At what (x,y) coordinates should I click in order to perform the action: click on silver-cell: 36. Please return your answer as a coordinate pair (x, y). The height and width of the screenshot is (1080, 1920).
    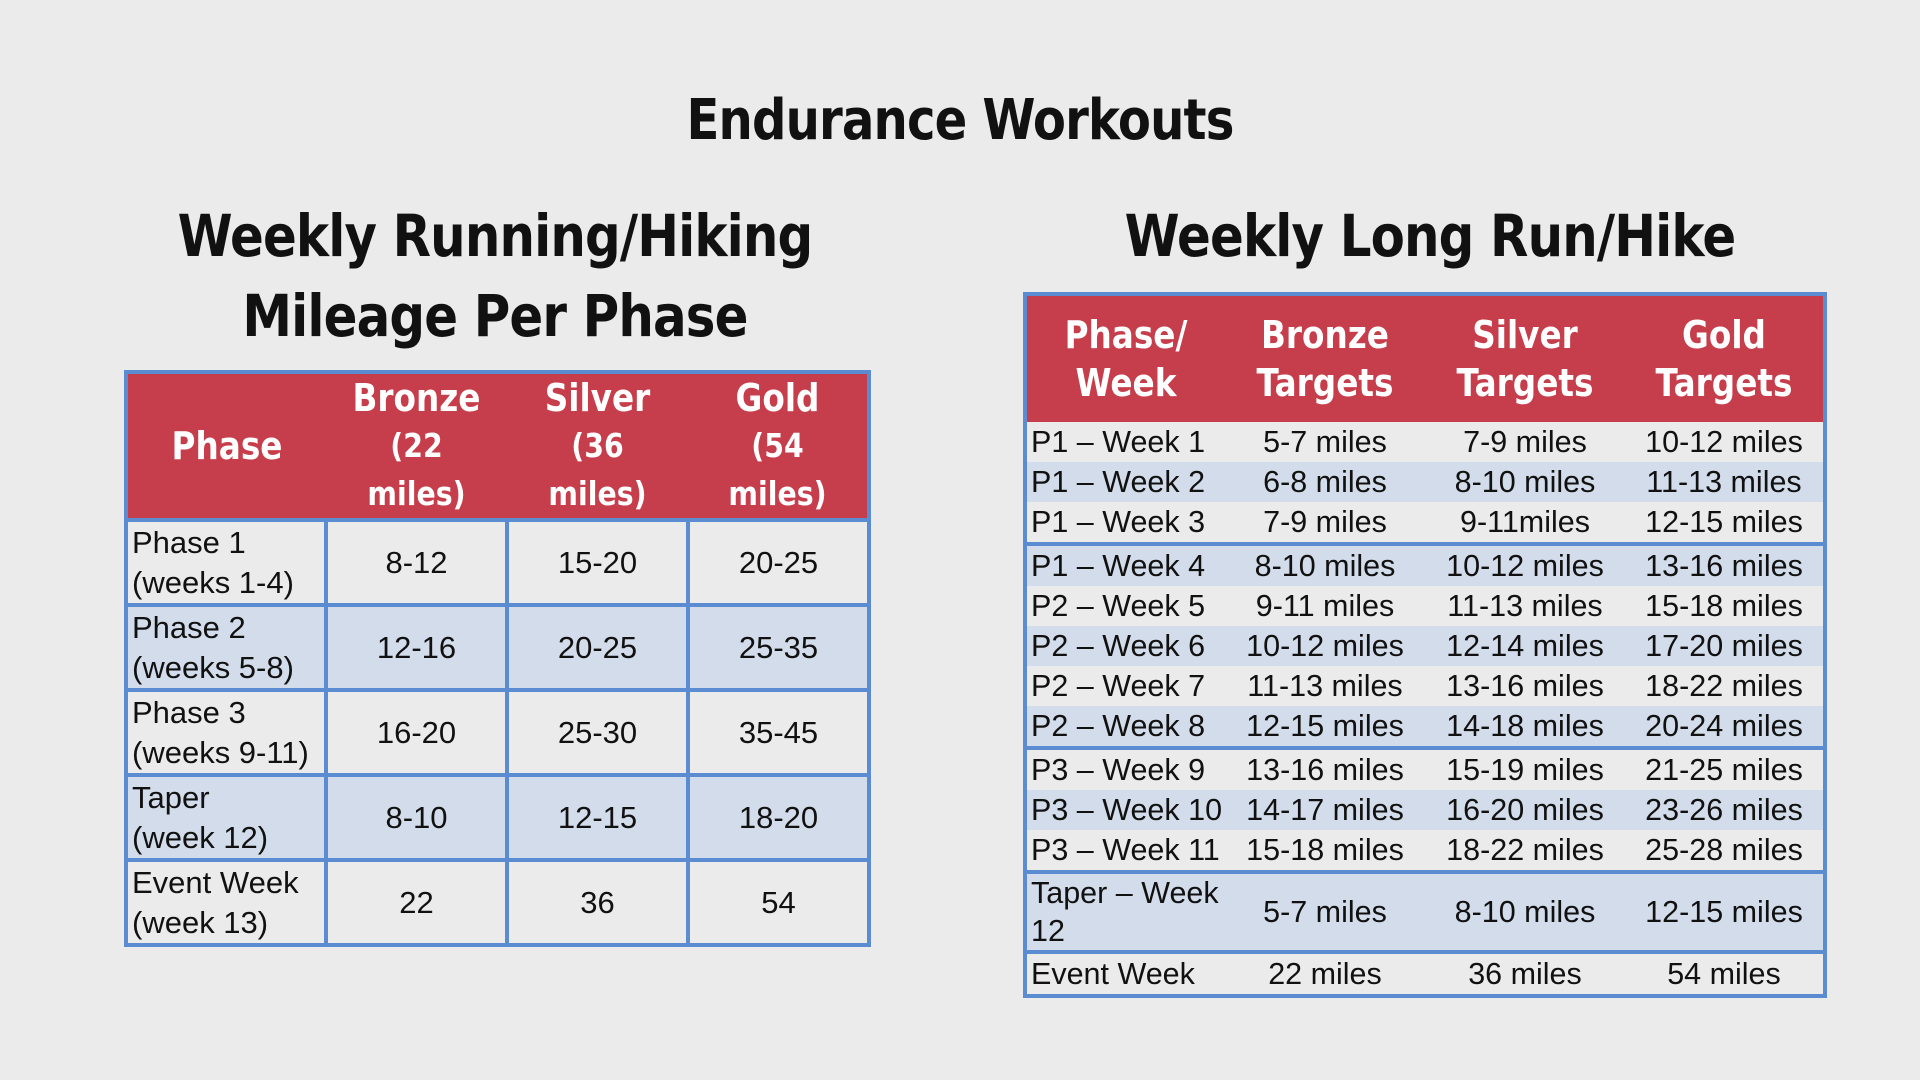
    Looking at the image, I should click on (597, 902).